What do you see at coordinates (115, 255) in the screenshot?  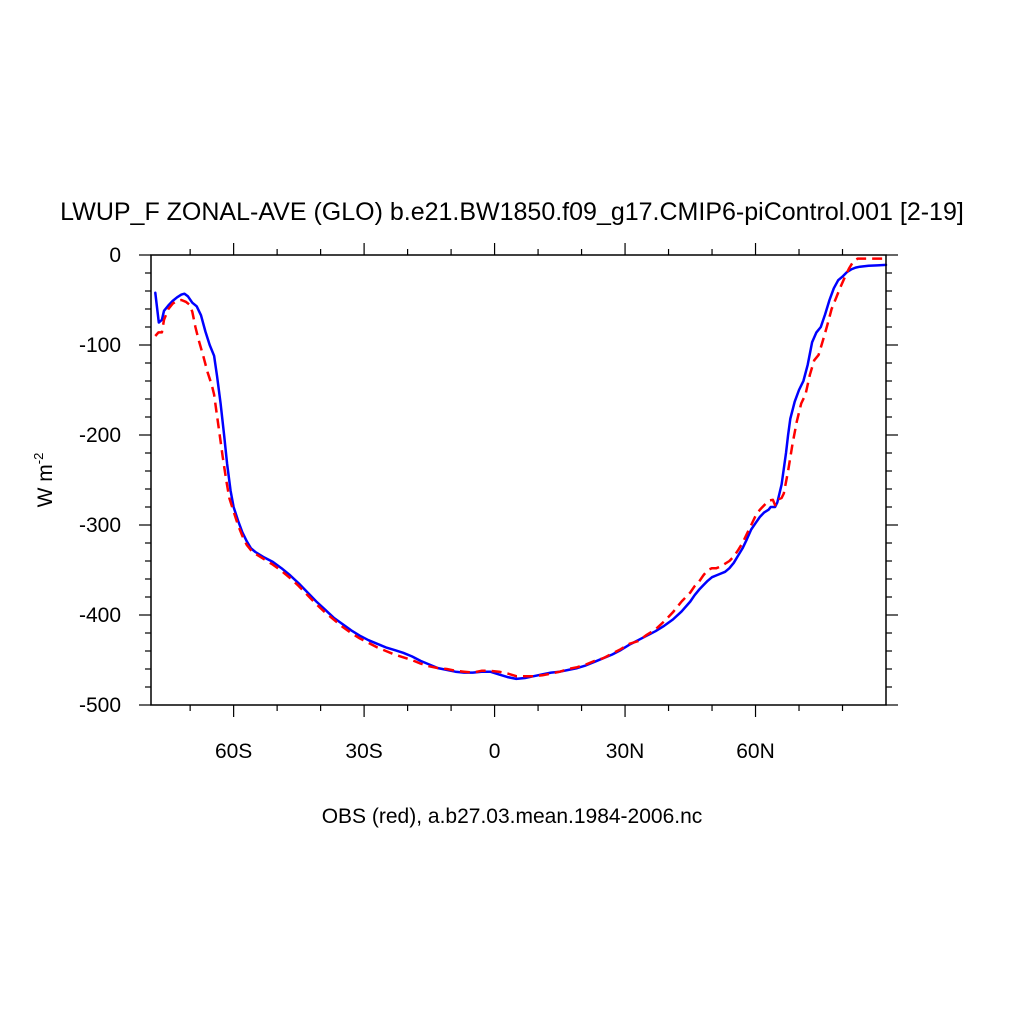 I see `y-tick-label: 0` at bounding box center [115, 255].